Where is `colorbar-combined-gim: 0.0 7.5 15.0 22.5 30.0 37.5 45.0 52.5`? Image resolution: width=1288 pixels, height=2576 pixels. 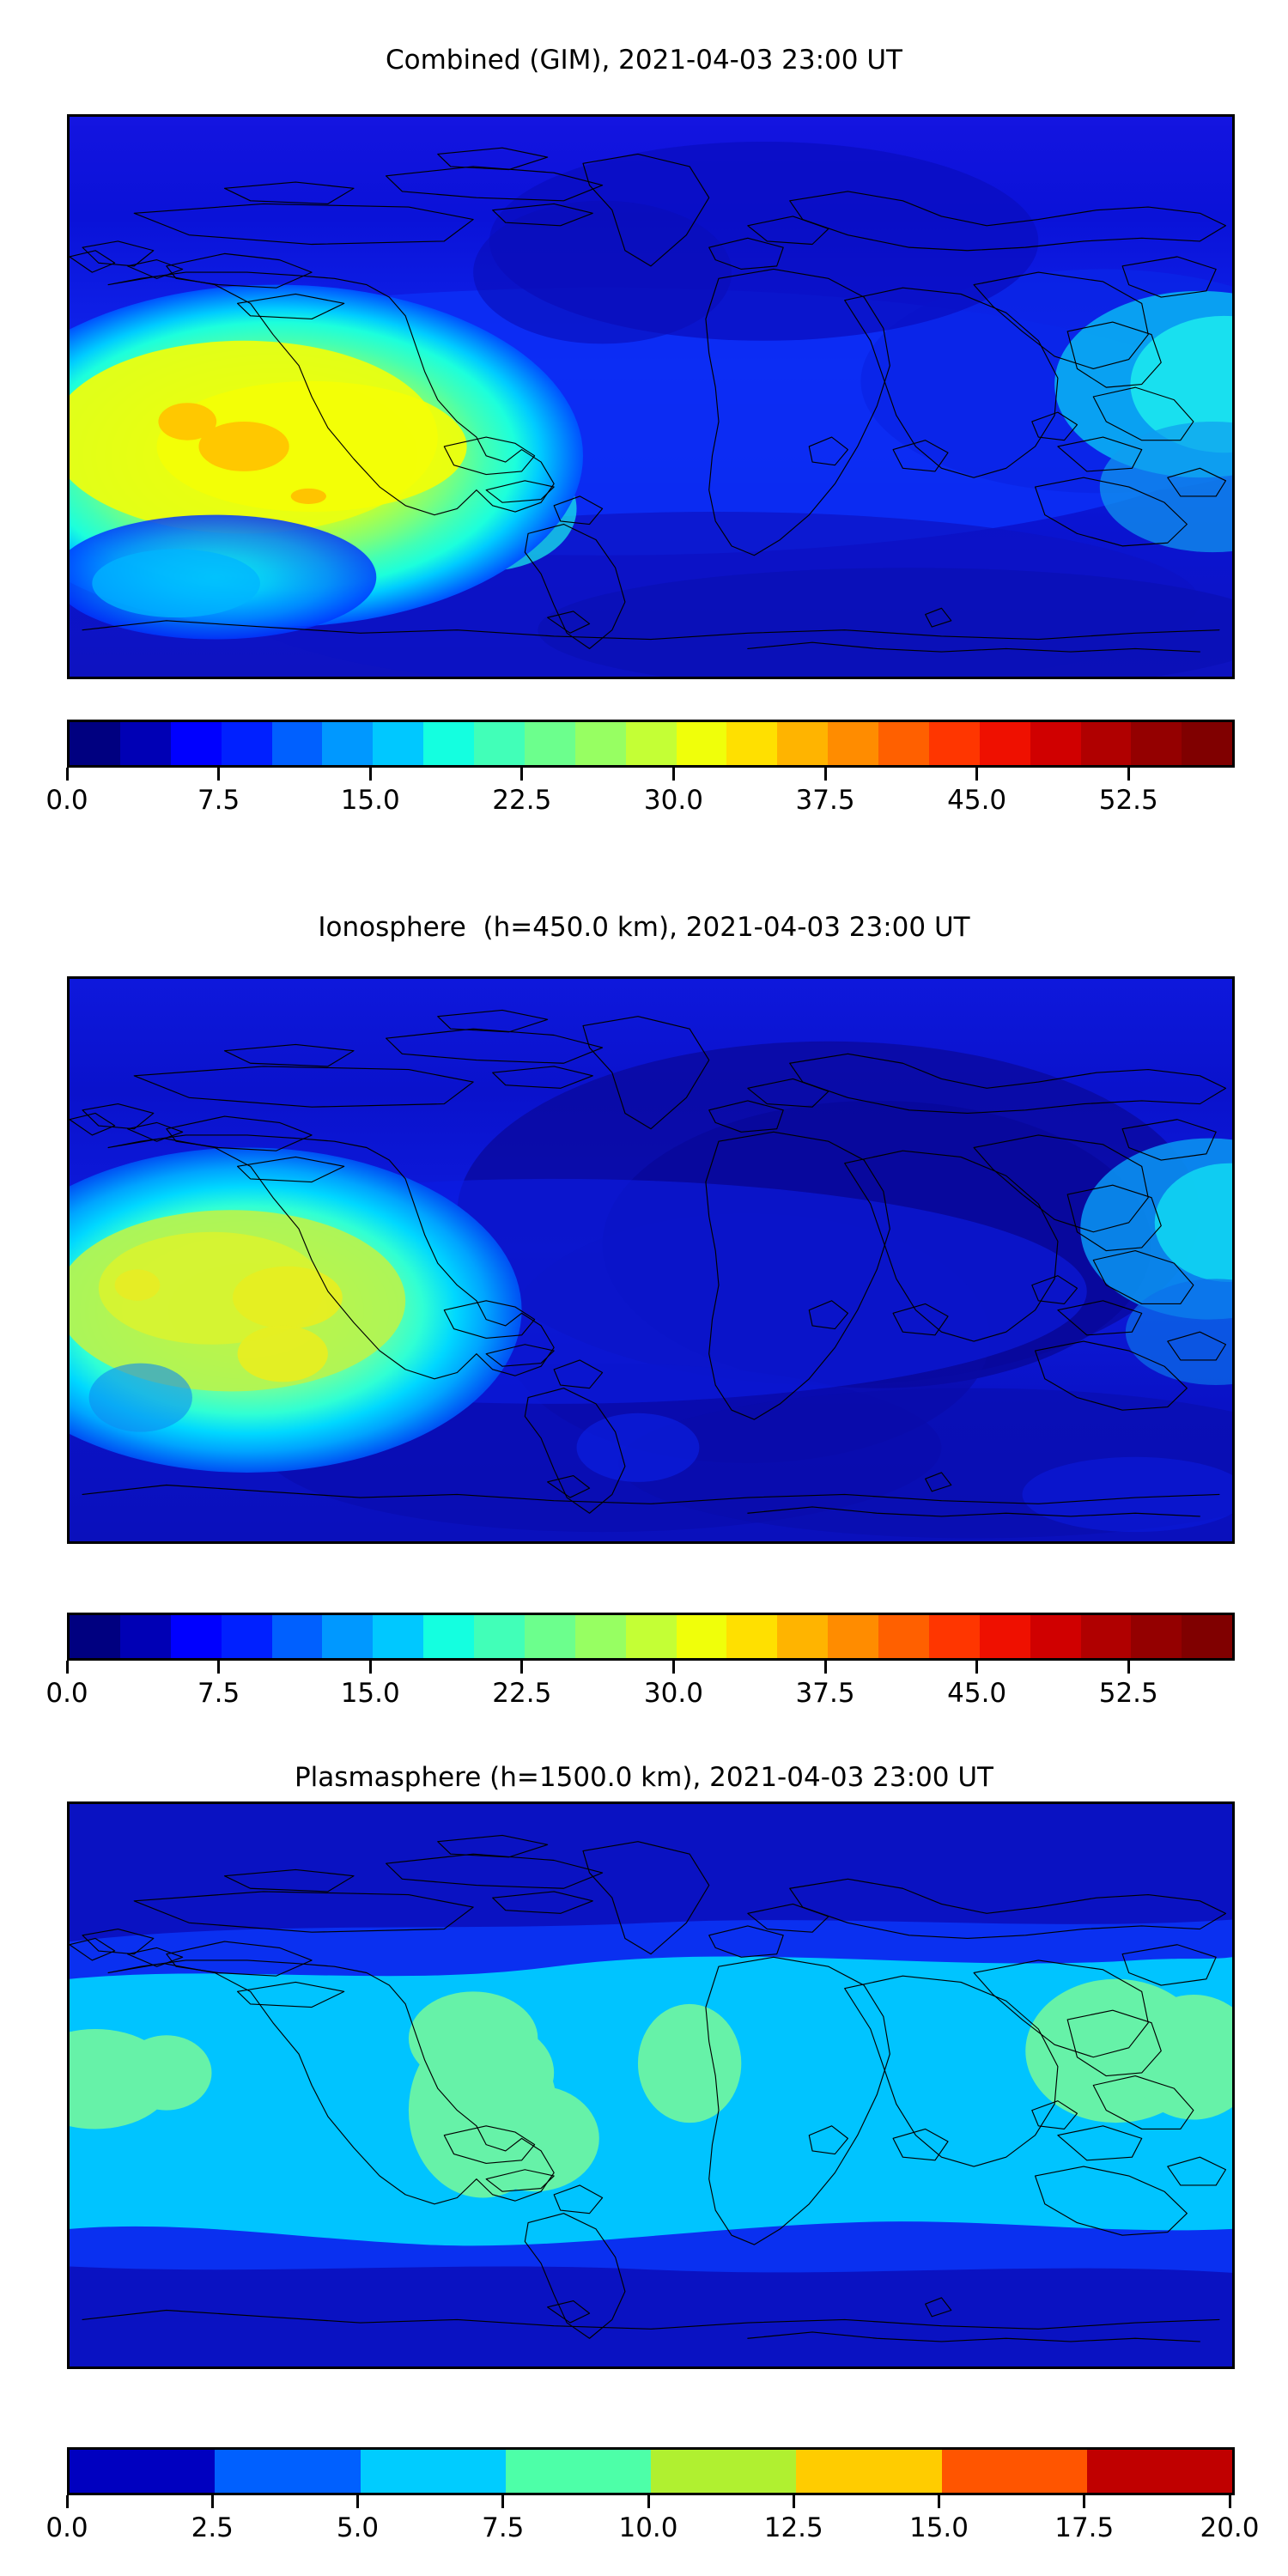 colorbar-combined-gim: 0.0 7.5 15.0 22.5 30.0 37.5 45.0 52.5 is located at coordinates (640, 771).